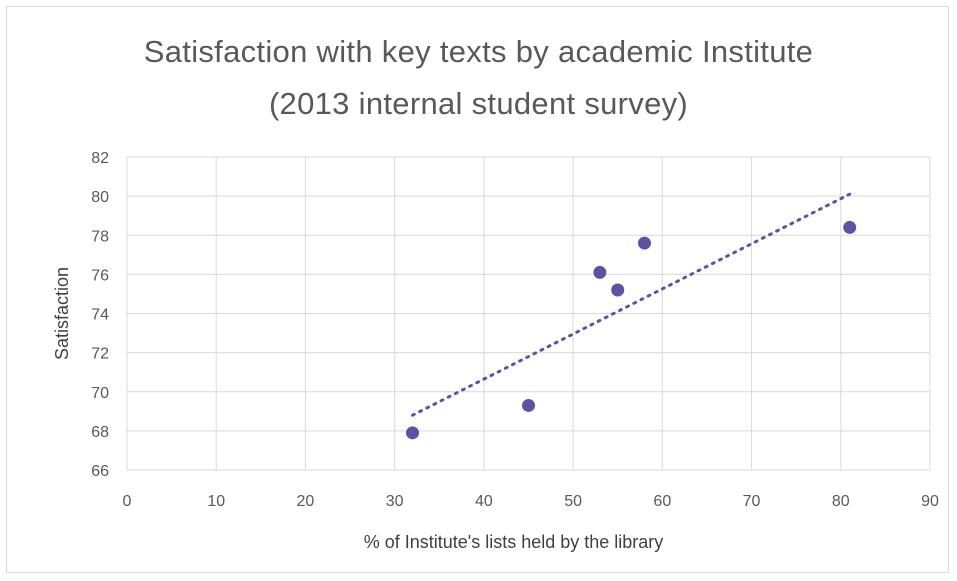 The height and width of the screenshot is (581, 957). Describe the element at coordinates (930, 501) in the screenshot. I see `x-tick-label: 90` at that location.